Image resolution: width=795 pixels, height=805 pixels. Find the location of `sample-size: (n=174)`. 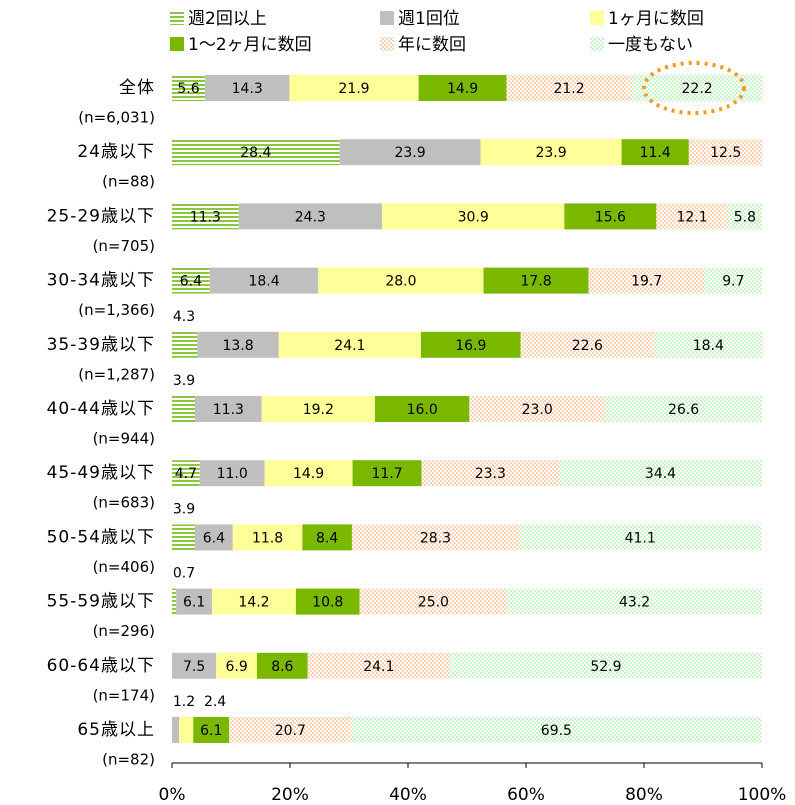

sample-size: (n=174) is located at coordinates (124, 695).